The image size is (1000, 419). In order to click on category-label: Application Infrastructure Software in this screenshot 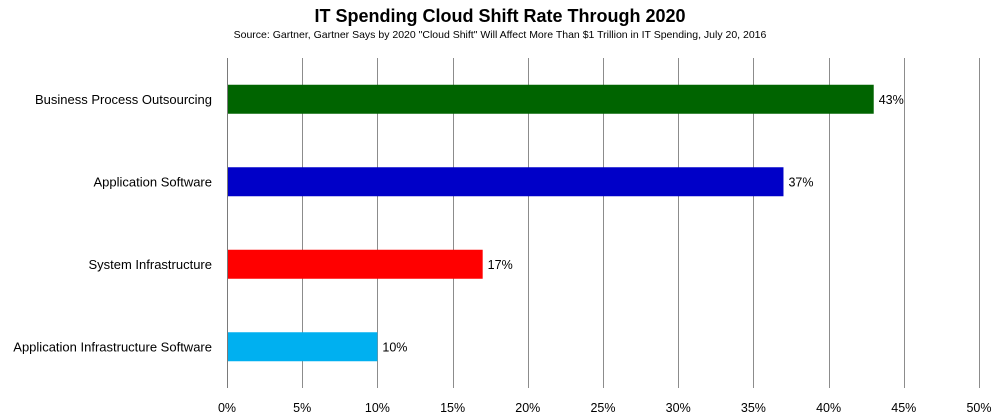, I will do `click(112, 346)`.